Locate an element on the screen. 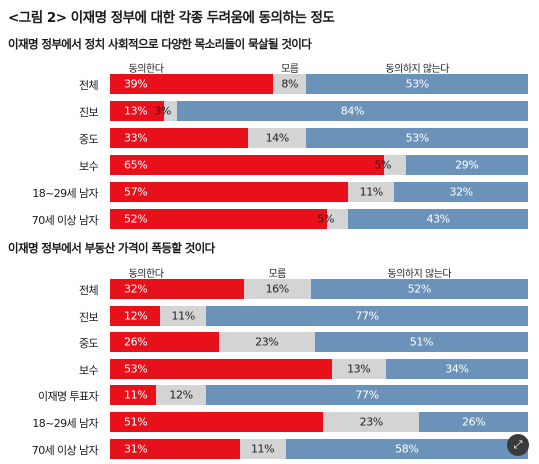 Image resolution: width=539 pixels, height=464 pixels. bar-segment-agree: 65% is located at coordinates (247, 165).